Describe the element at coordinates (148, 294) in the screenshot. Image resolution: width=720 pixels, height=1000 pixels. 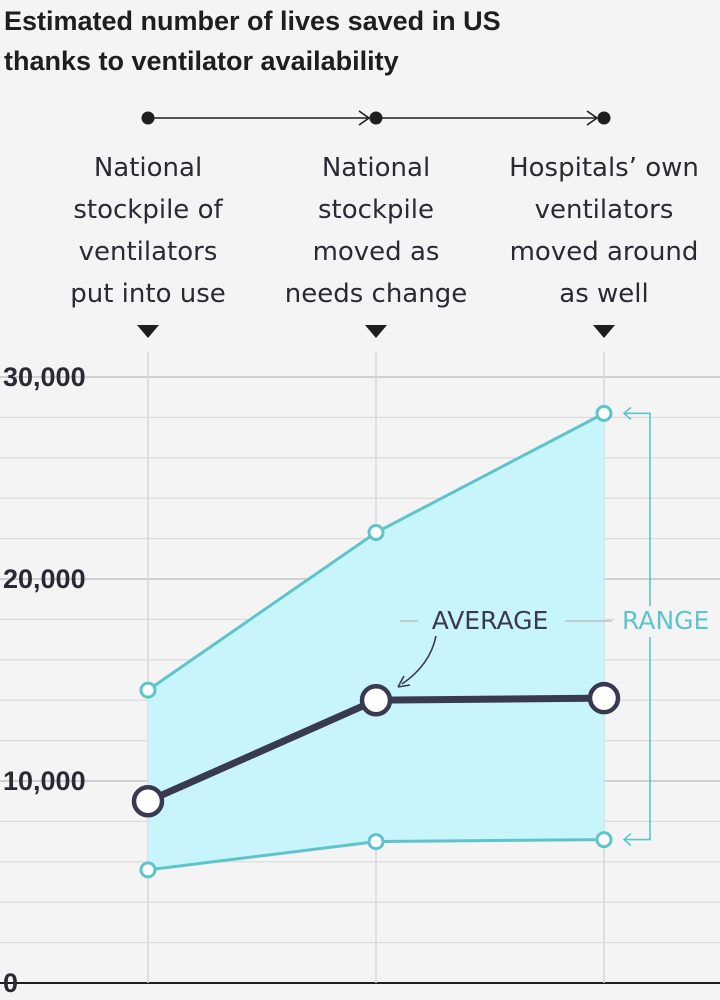
I see `stage-label-line: put into use` at that location.